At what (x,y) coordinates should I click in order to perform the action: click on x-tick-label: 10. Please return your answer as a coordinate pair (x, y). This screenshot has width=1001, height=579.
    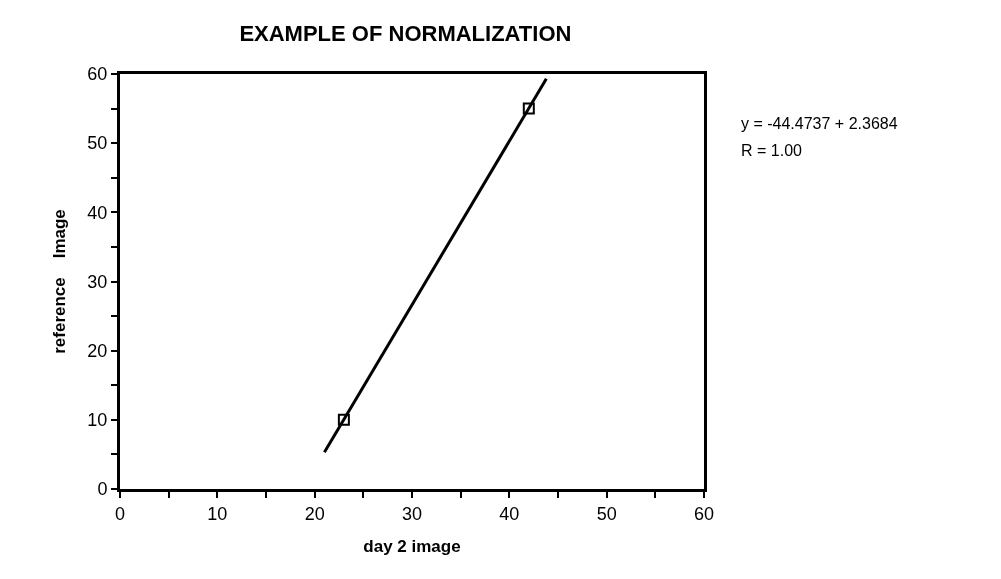
    Looking at the image, I should click on (217, 513).